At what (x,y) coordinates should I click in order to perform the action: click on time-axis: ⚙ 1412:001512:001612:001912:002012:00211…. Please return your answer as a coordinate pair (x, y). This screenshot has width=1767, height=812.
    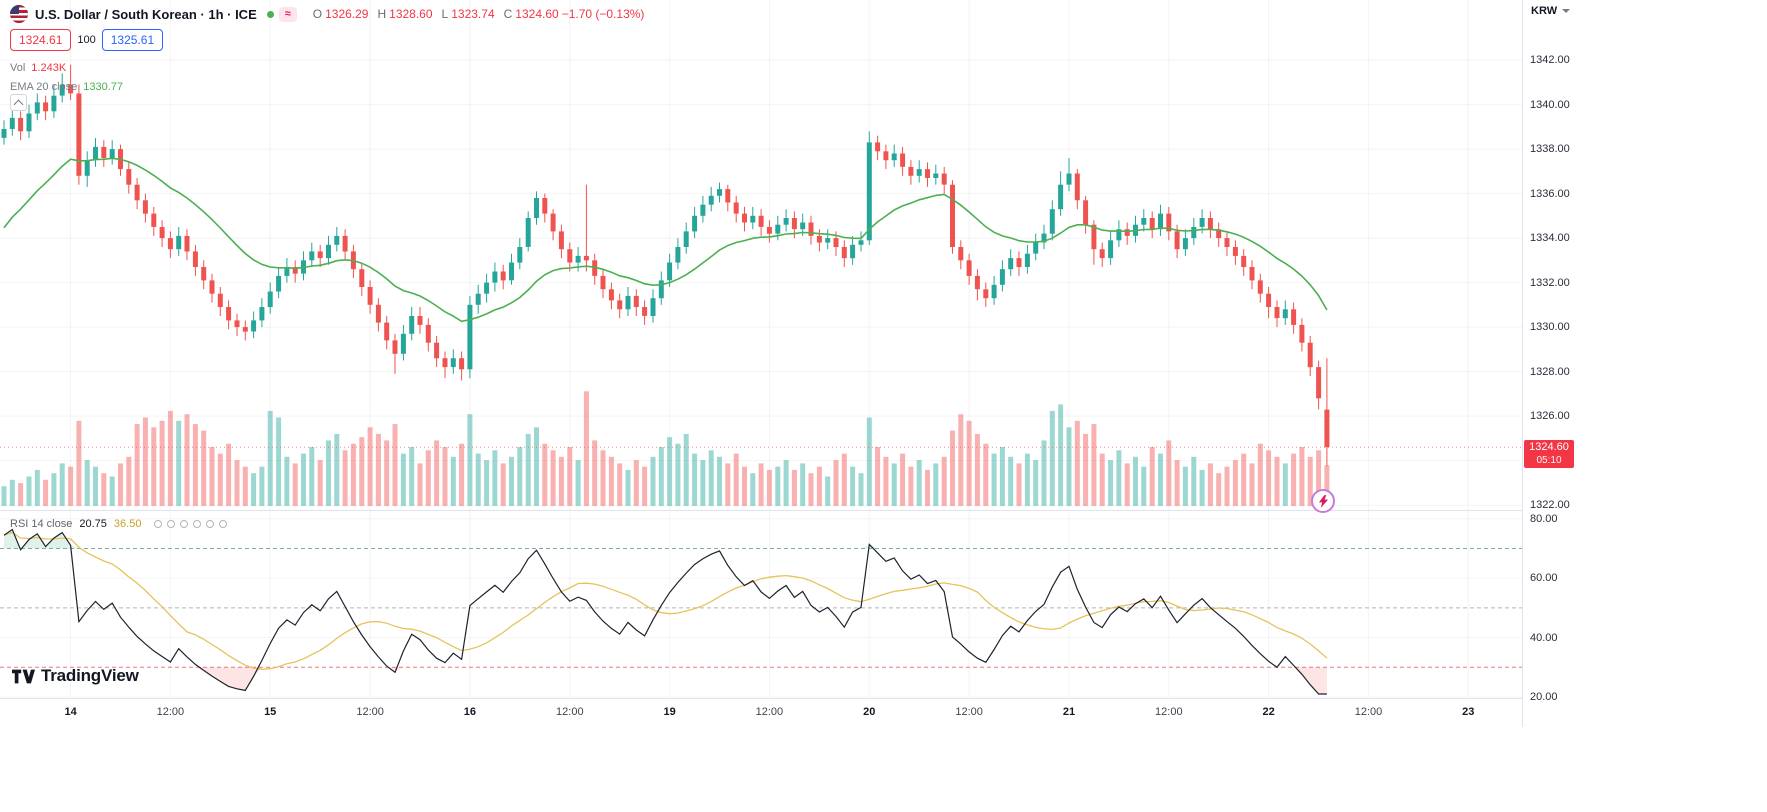
    Looking at the image, I should click on (883, 713).